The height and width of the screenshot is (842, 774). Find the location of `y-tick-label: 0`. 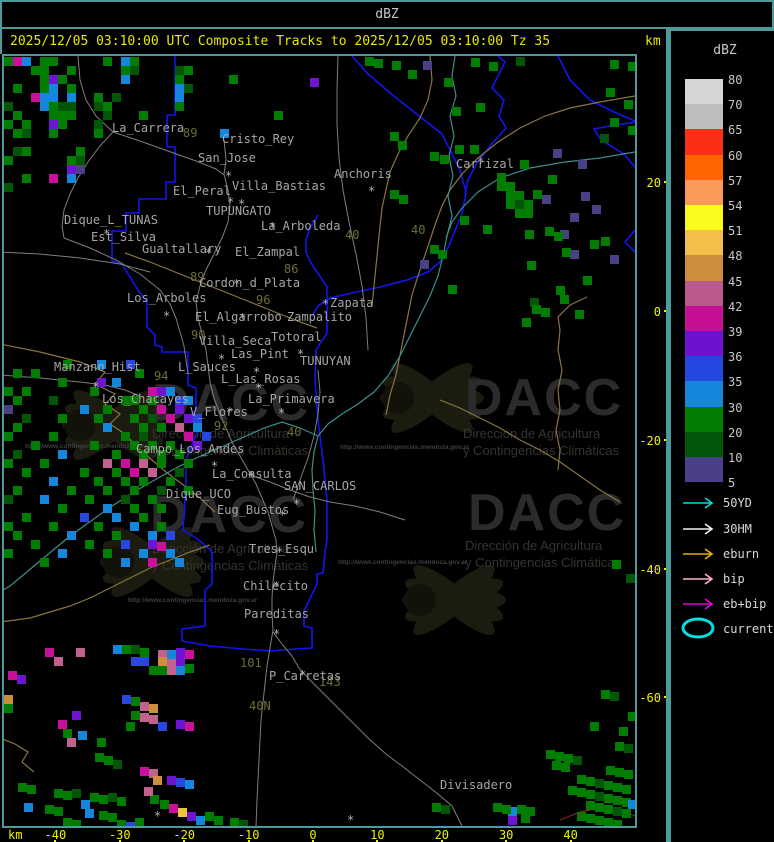

y-tick-label: 0 is located at coordinates (657, 312).